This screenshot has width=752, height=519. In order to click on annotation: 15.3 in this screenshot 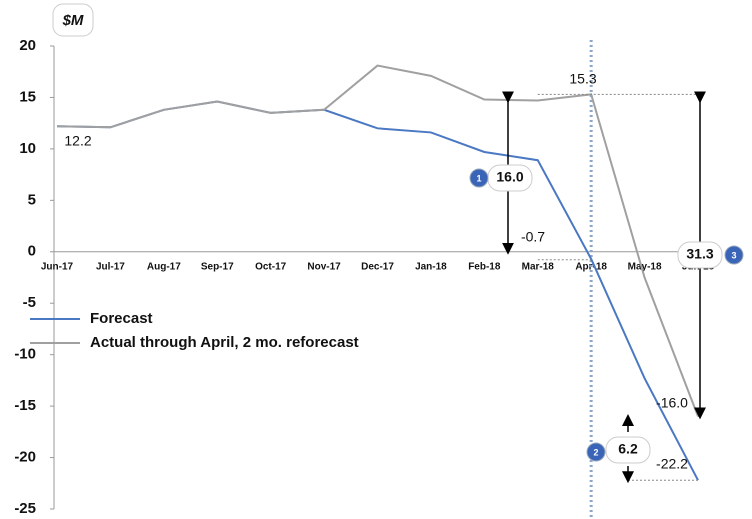, I will do `click(582, 79)`.